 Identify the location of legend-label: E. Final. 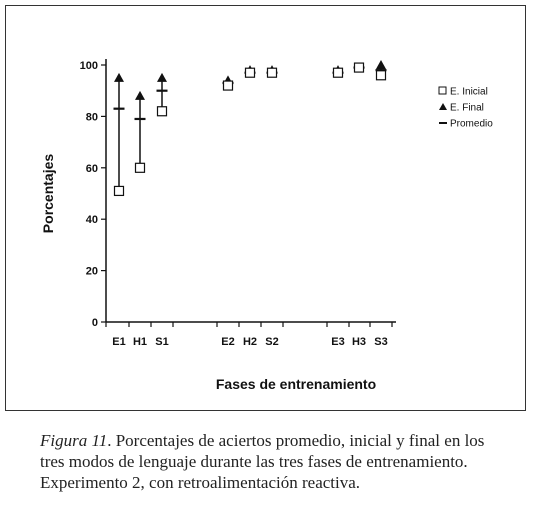
(467, 108).